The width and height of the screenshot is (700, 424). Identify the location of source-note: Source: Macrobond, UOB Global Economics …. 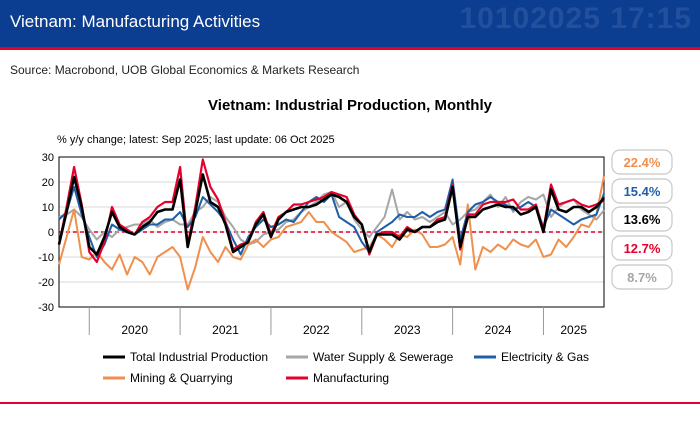
(185, 70).